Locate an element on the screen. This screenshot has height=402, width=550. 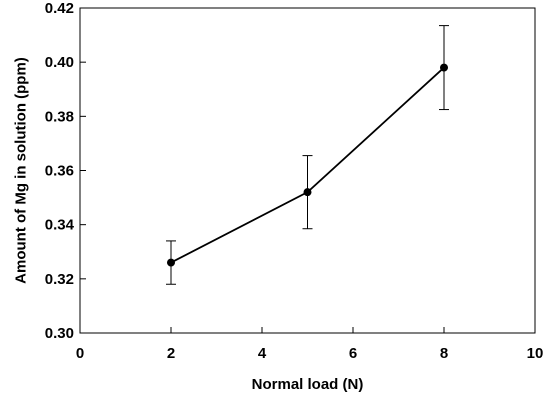
y-tick-label: 0.30 is located at coordinates (59, 333).